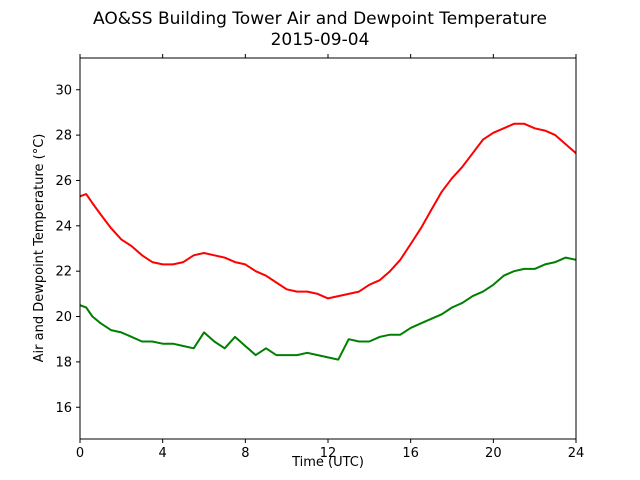 Image resolution: width=640 pixels, height=480 pixels. Describe the element at coordinates (410, 453) in the screenshot. I see `x-tick-label: 16` at that location.